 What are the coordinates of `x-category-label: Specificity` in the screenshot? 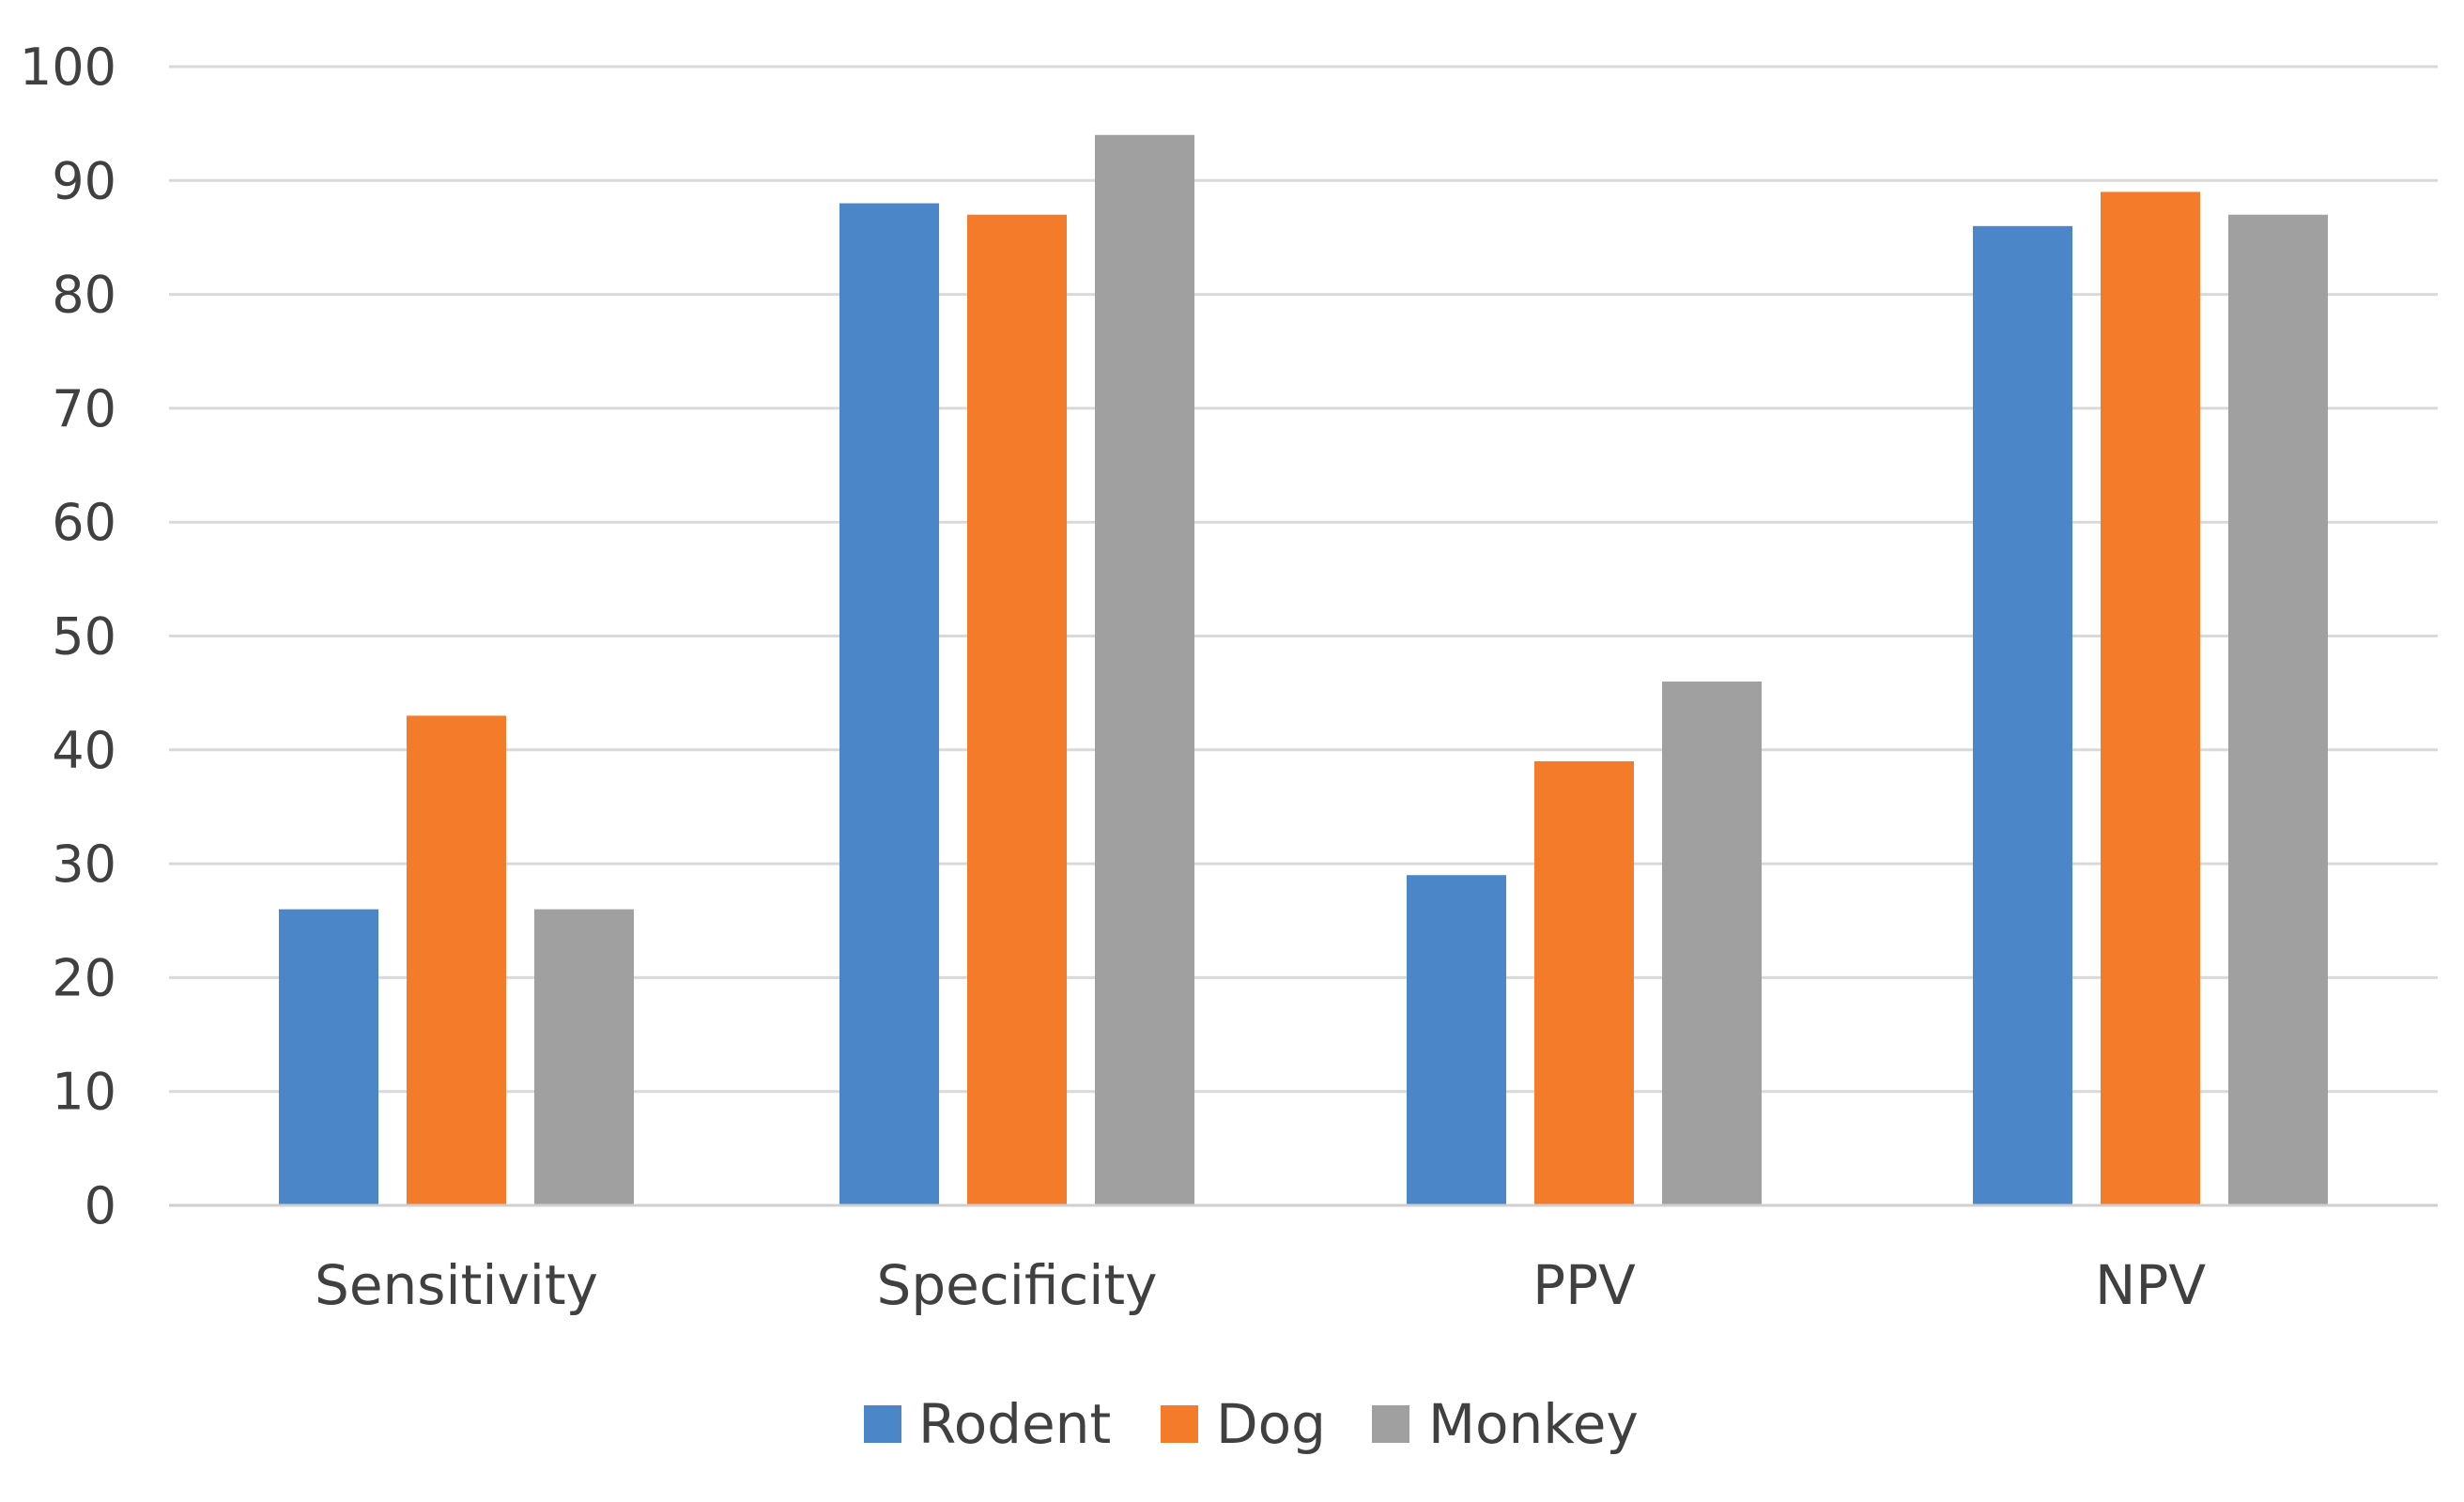 It's located at (1017, 1285).